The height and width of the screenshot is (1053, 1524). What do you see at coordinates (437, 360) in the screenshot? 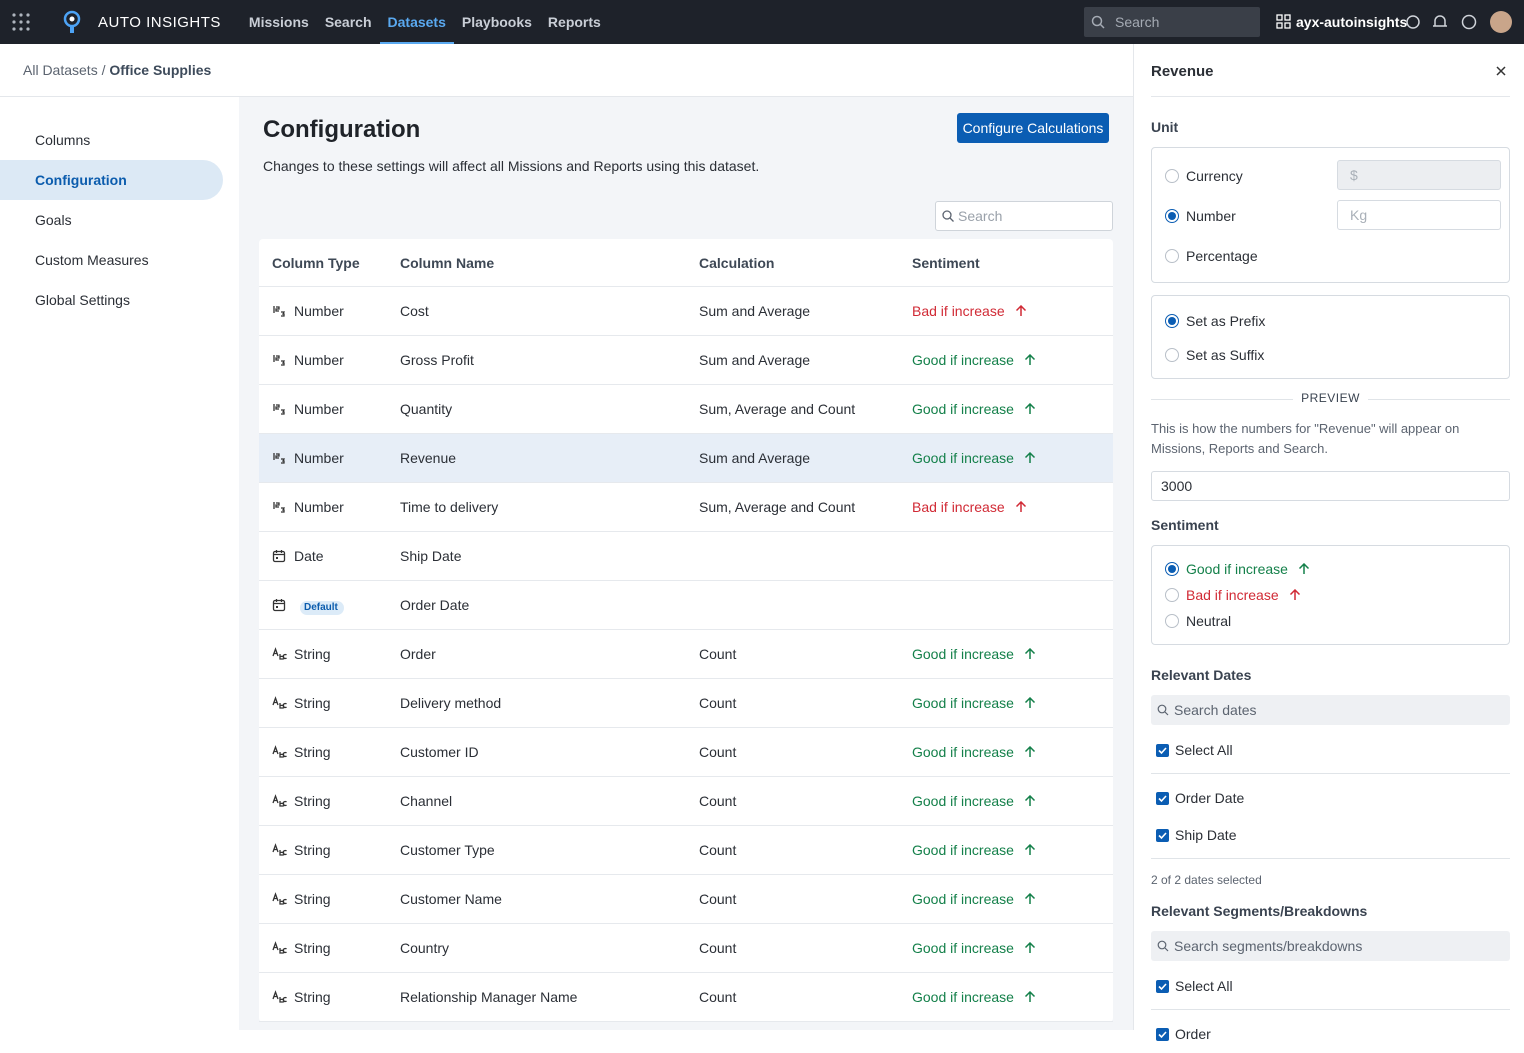
I see `column-name: Gross Profit` at bounding box center [437, 360].